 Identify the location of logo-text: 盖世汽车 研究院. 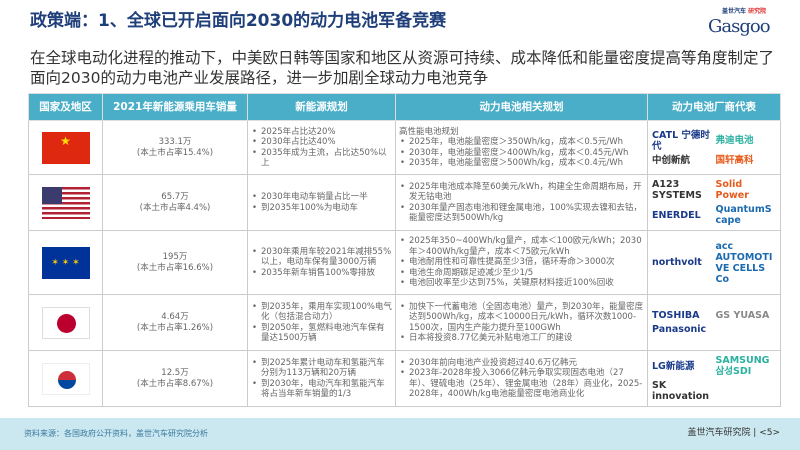
(744, 11).